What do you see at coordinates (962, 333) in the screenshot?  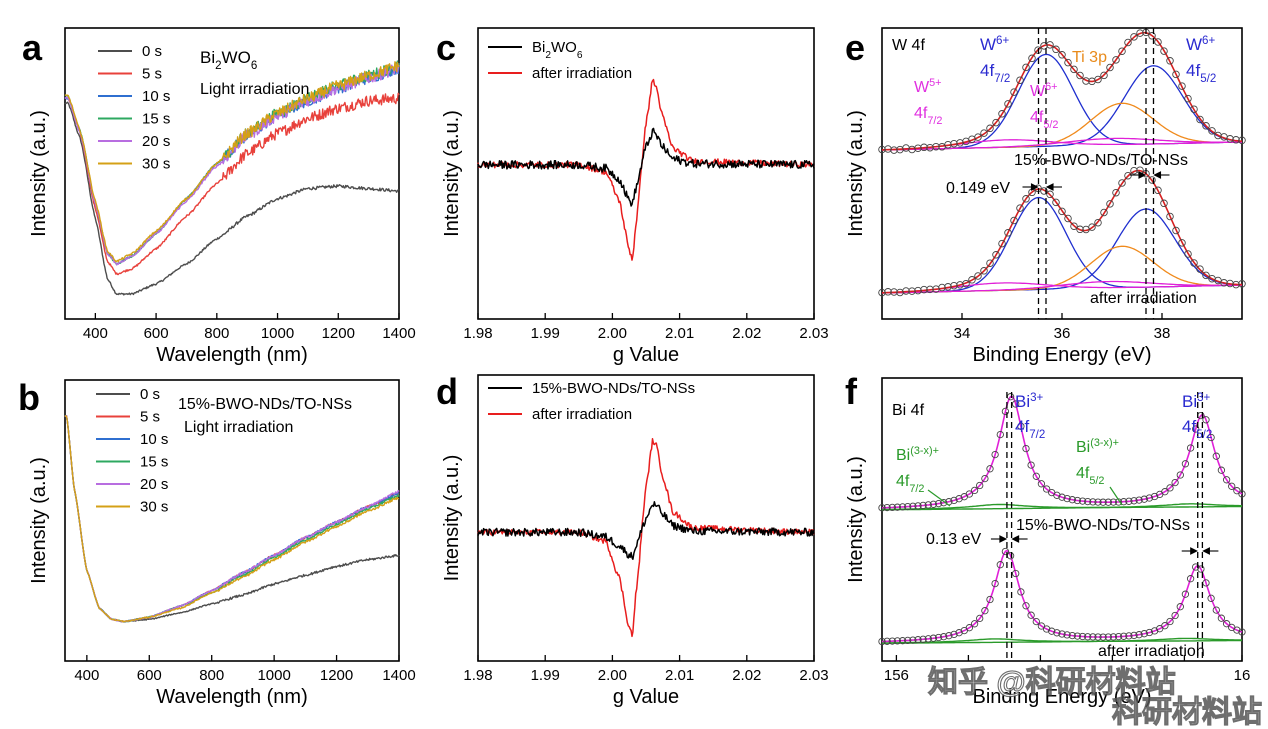 I see `x-tick-label: 34` at bounding box center [962, 333].